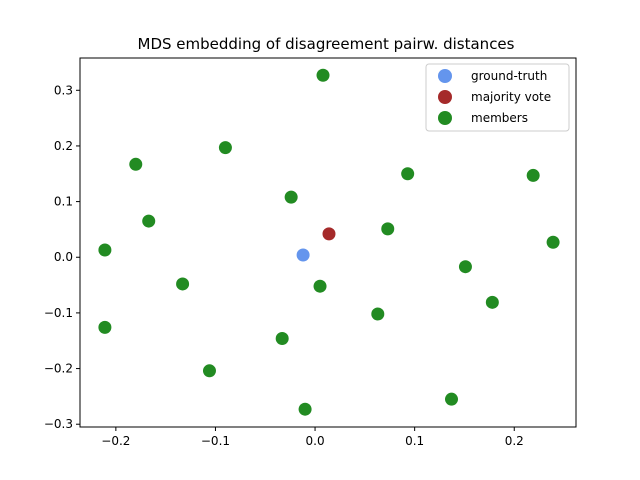 This screenshot has height=480, width=640. I want to click on legend: ground-truth majority vote members, so click(497, 97).